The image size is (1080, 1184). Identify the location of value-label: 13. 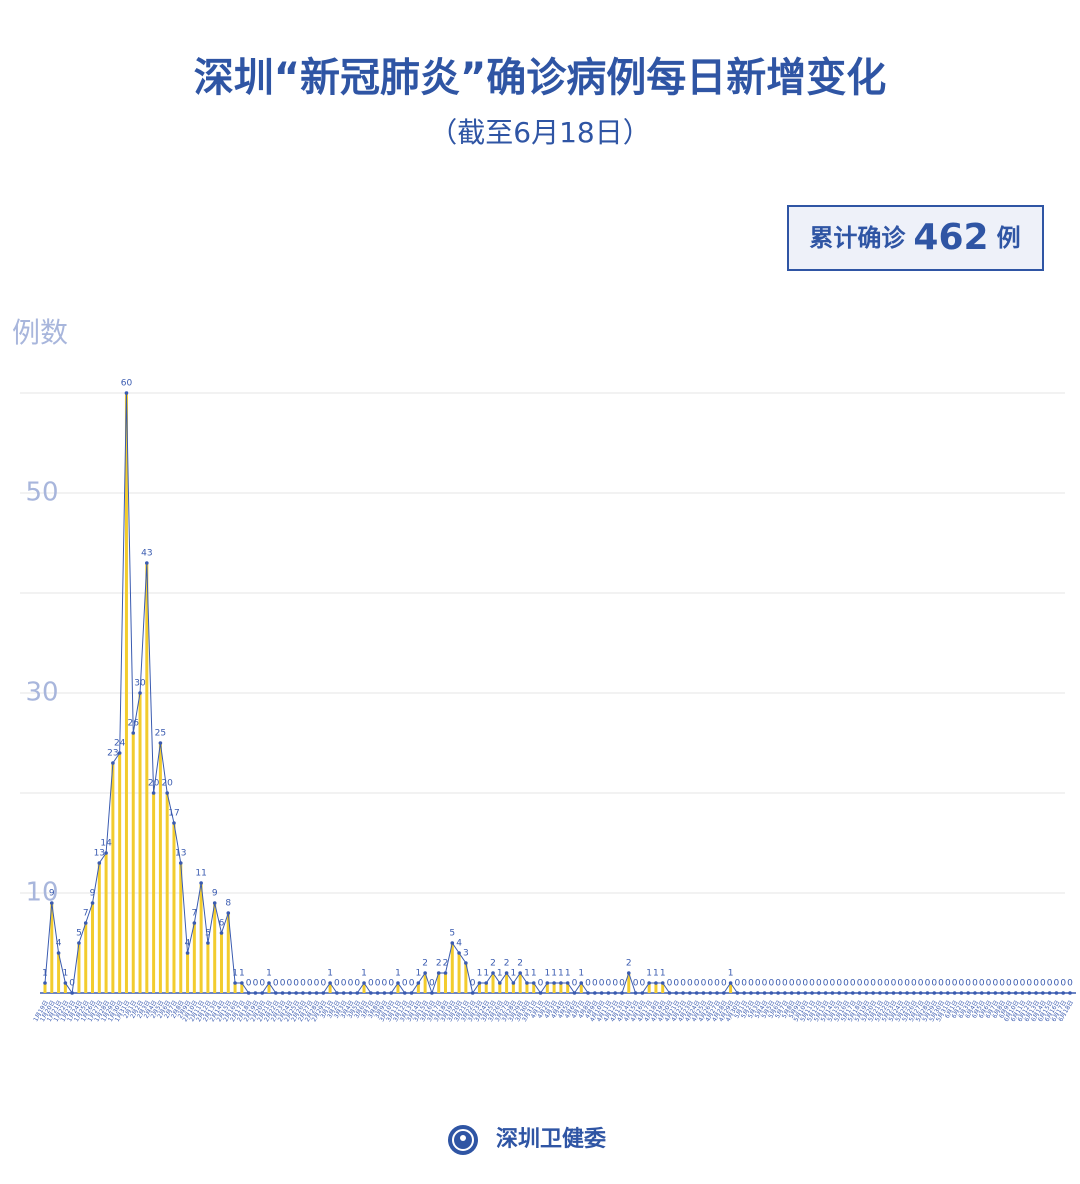
(99, 854).